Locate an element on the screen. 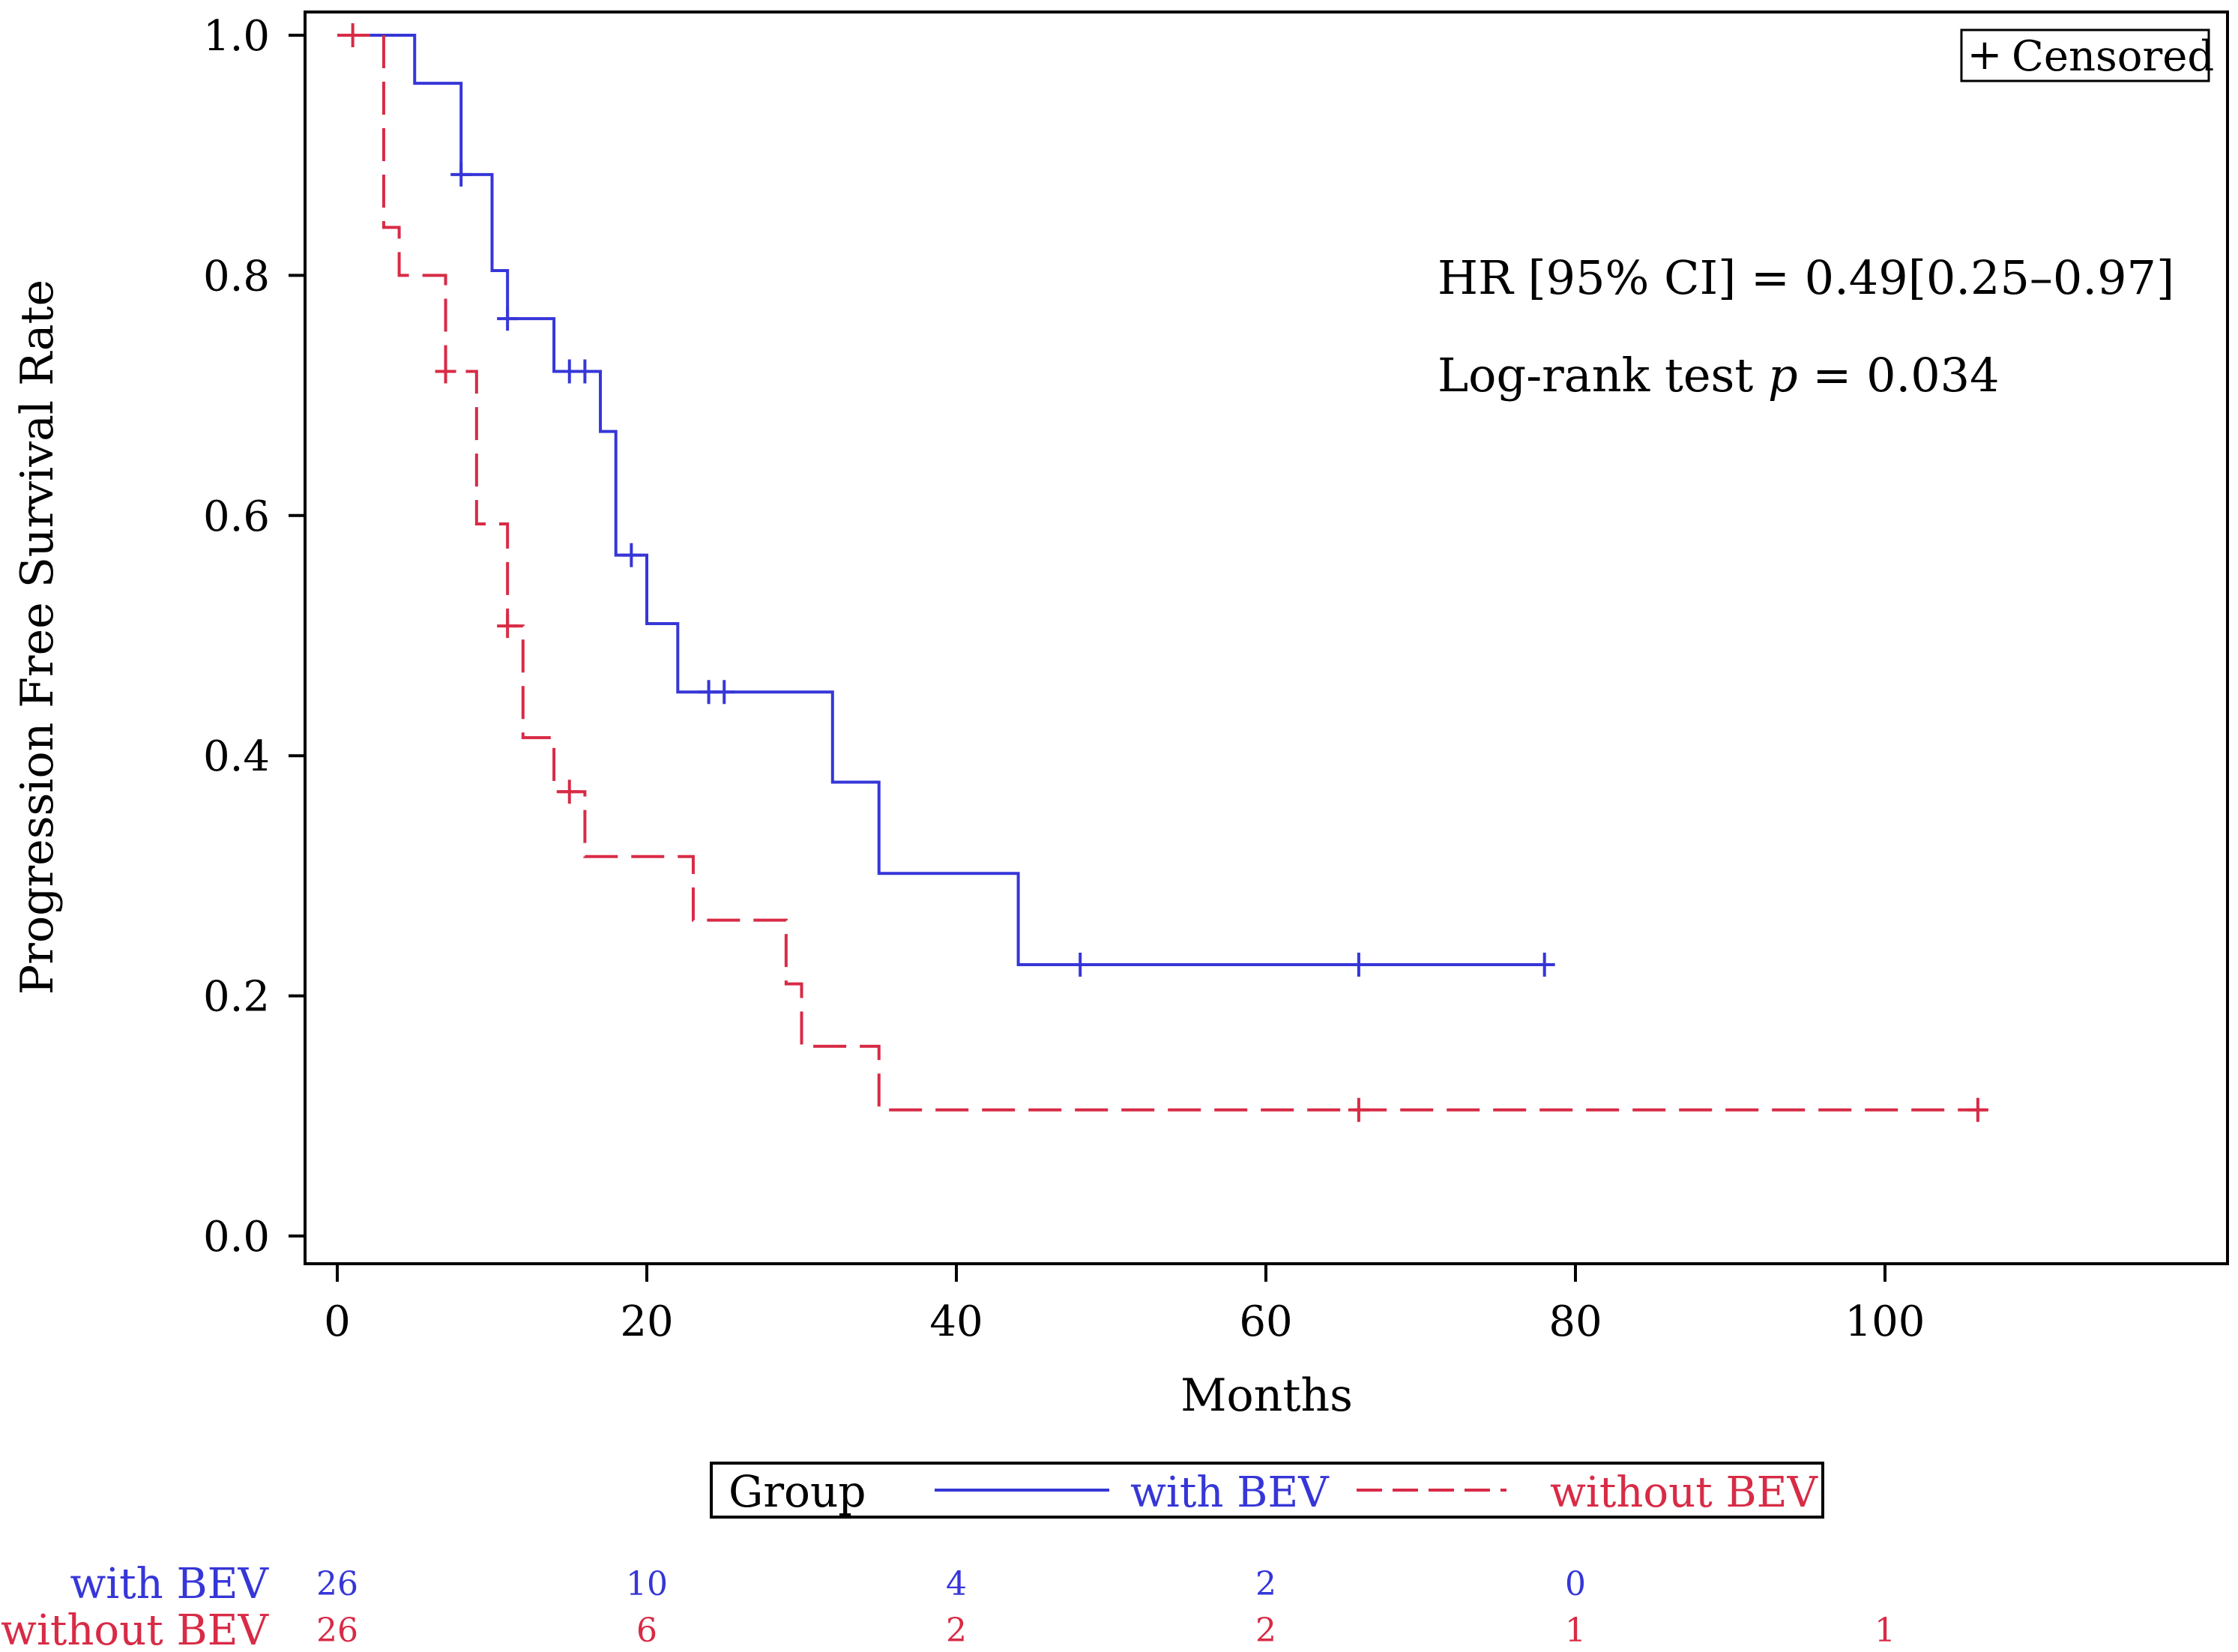  logrank-prefix: Log-rank test is located at coordinates (1603, 375).